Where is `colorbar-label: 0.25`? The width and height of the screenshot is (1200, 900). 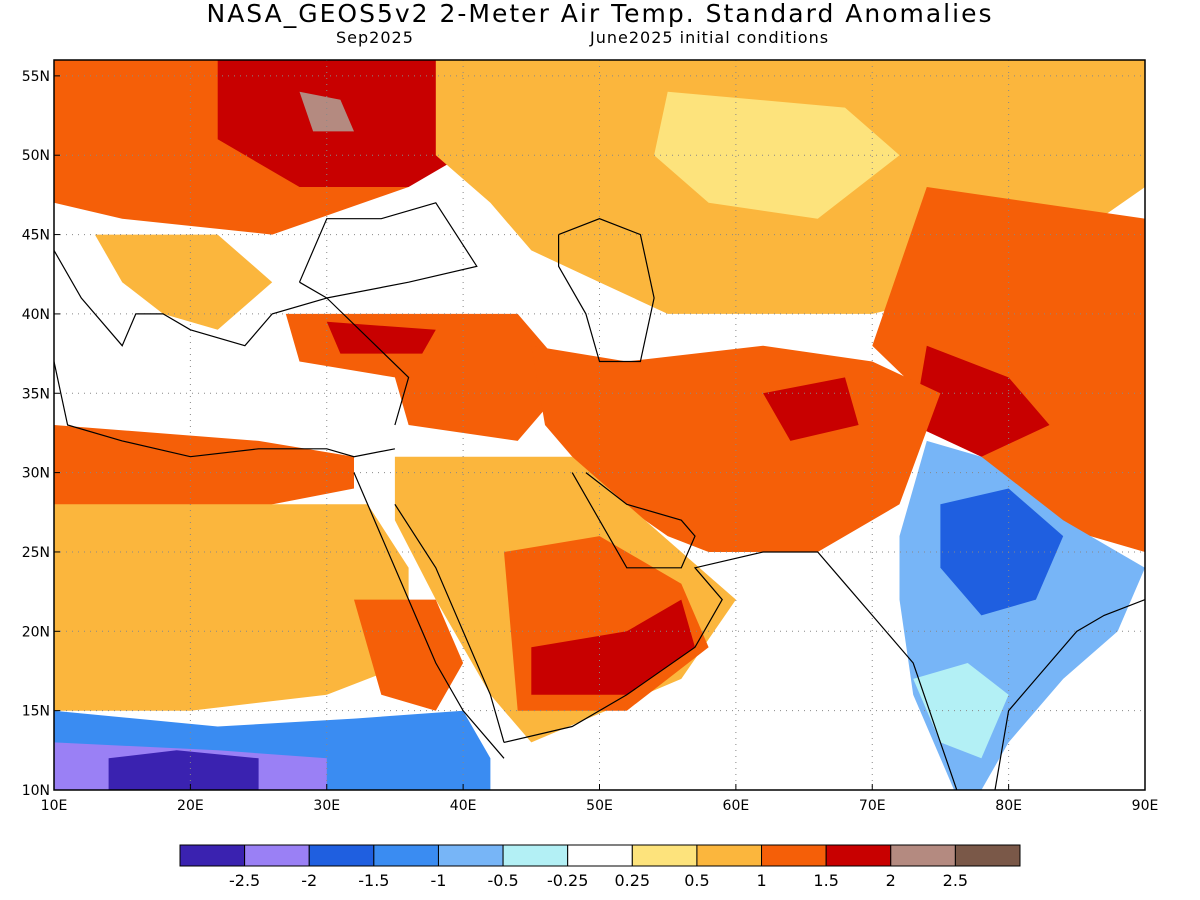 colorbar-label: 0.25 is located at coordinates (632, 880).